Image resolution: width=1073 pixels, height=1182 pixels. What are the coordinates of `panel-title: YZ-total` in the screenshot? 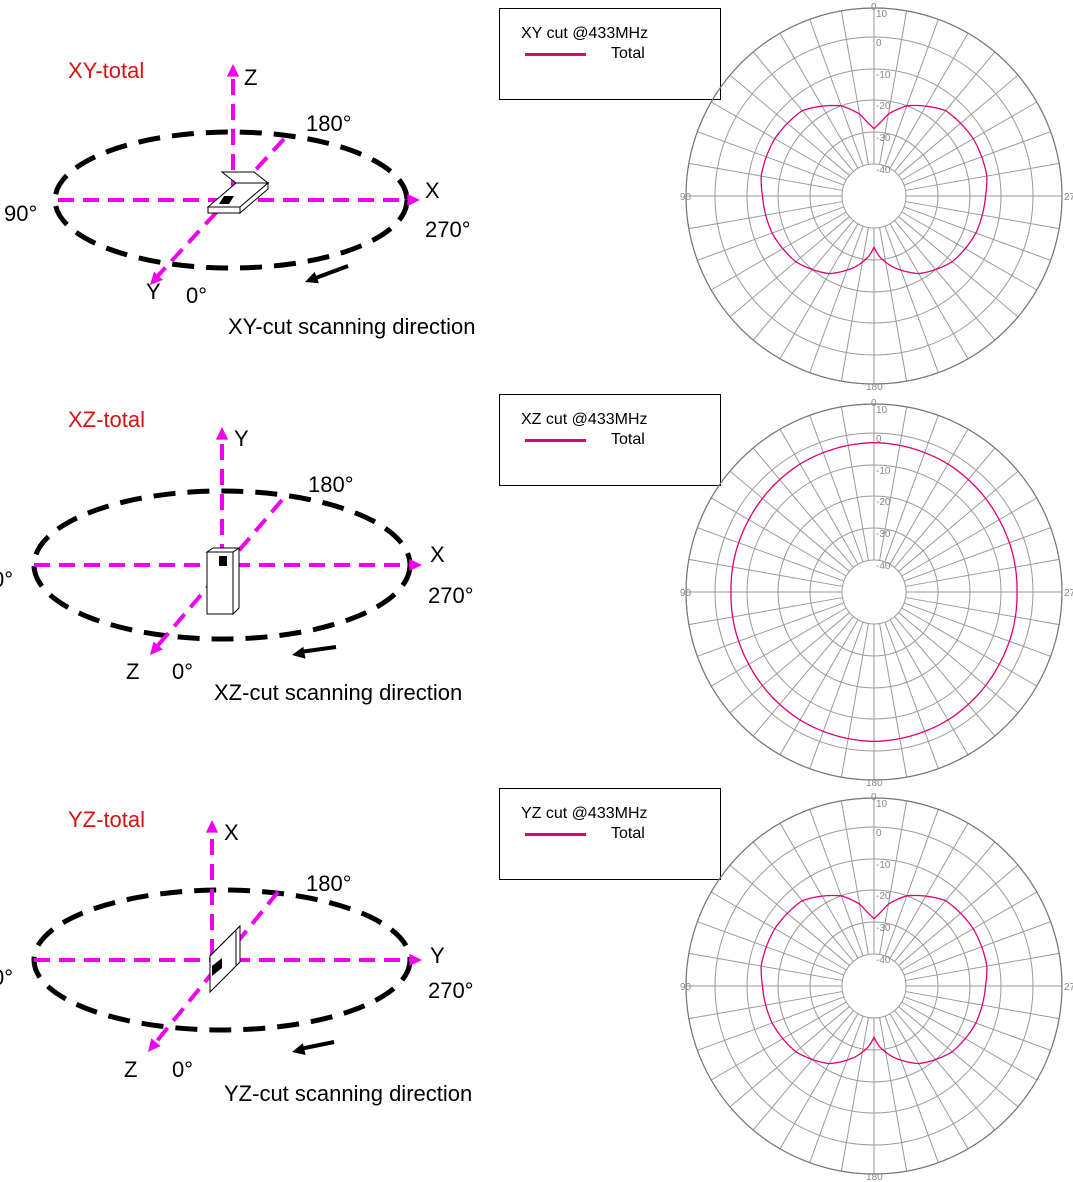 It's located at (106, 819).